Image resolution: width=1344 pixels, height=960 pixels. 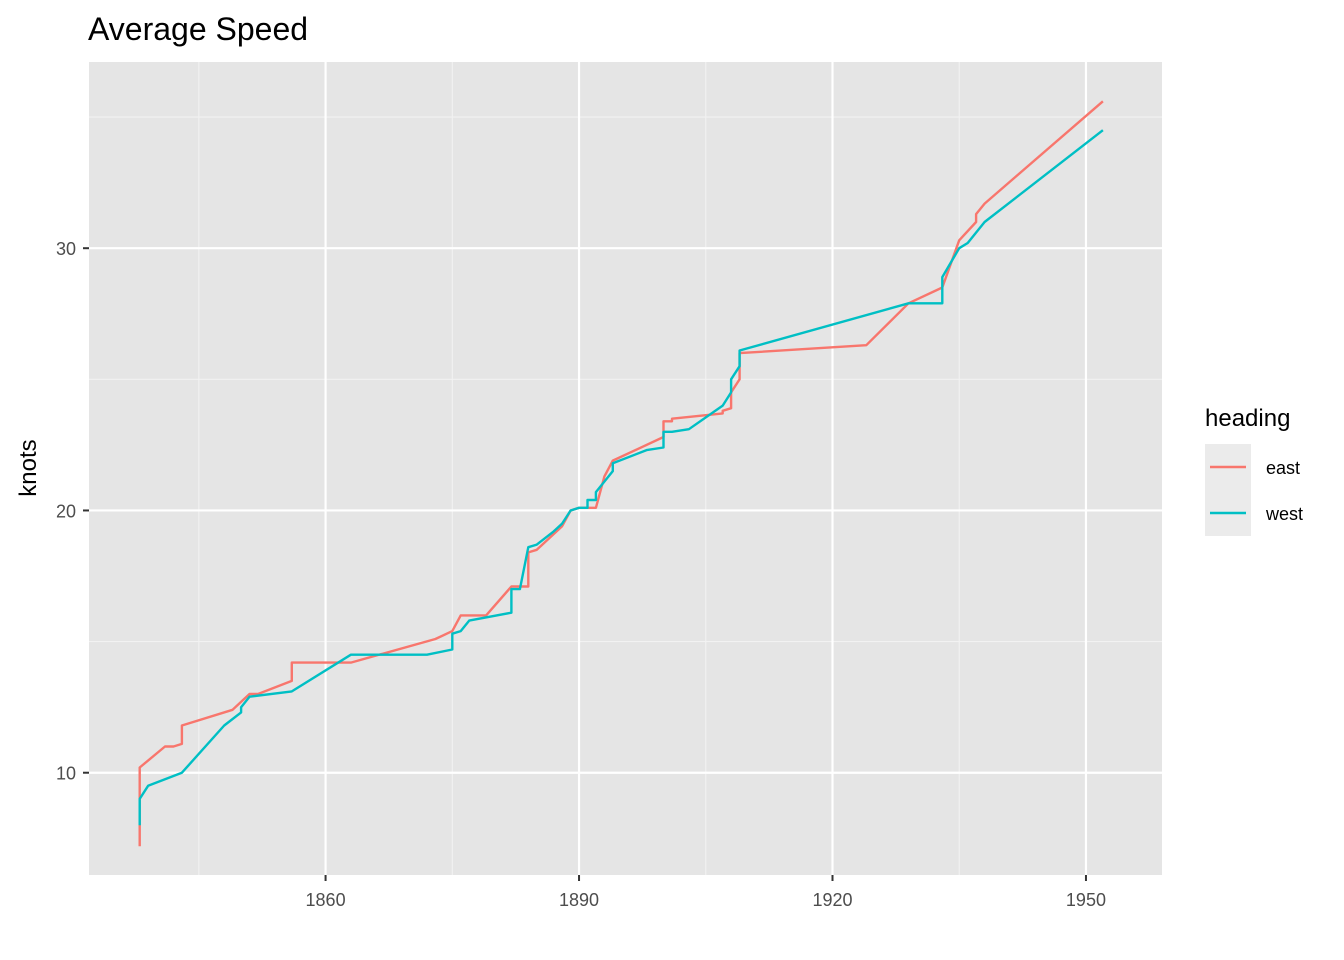 I want to click on legend-label-east: east, so click(x=1283, y=468).